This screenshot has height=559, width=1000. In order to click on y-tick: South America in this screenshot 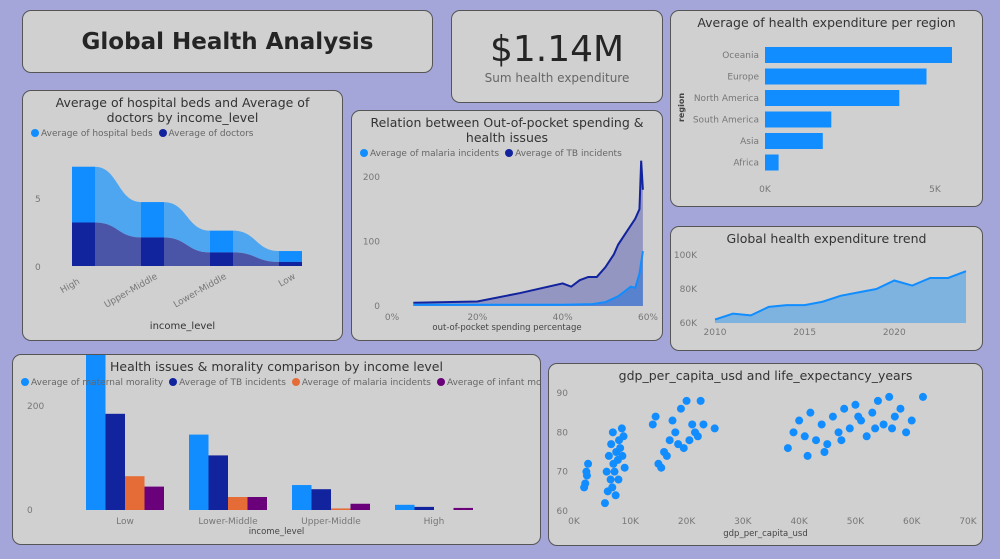, I will do `click(726, 121)`.